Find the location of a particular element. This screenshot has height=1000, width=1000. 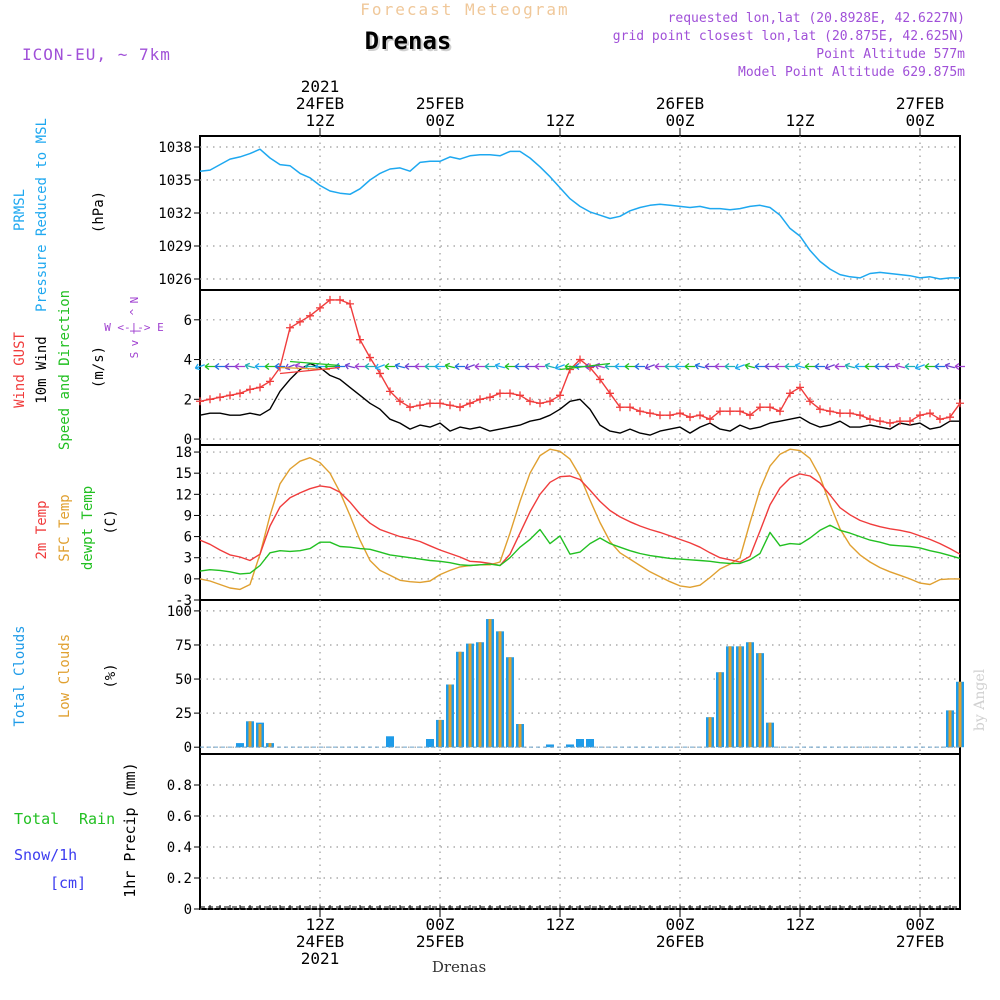

location-title-shadow: Drenas is located at coordinates (408, 41).